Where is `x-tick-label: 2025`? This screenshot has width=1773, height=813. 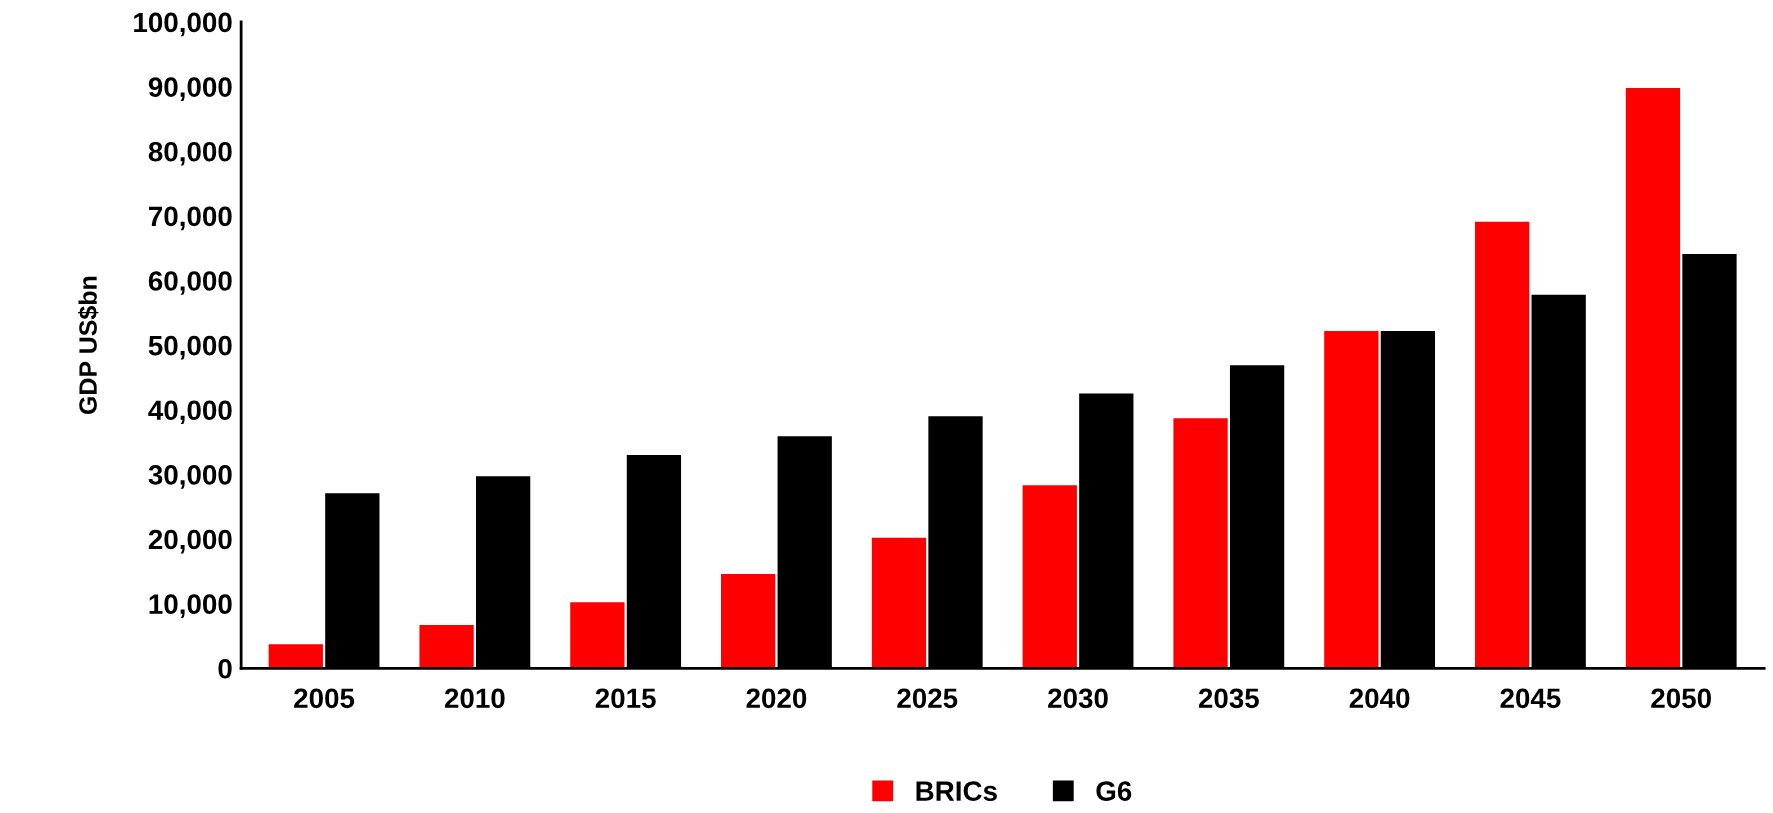 x-tick-label: 2025 is located at coordinates (927, 698).